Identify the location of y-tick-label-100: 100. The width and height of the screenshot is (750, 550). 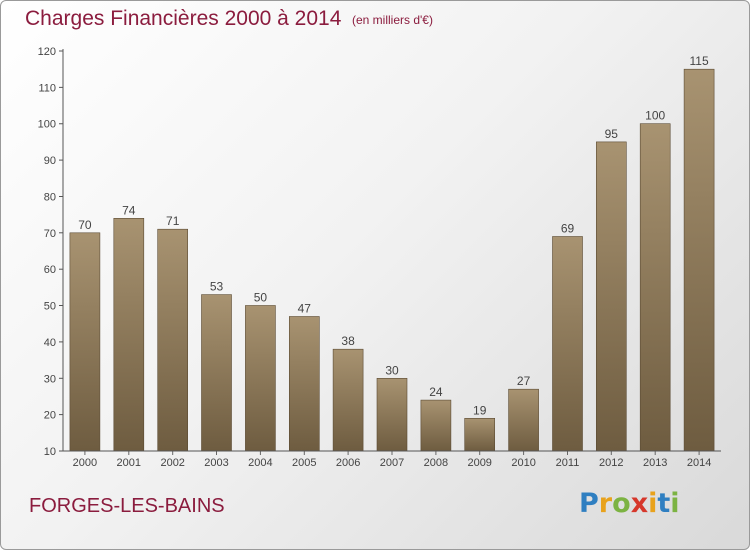
(47, 125).